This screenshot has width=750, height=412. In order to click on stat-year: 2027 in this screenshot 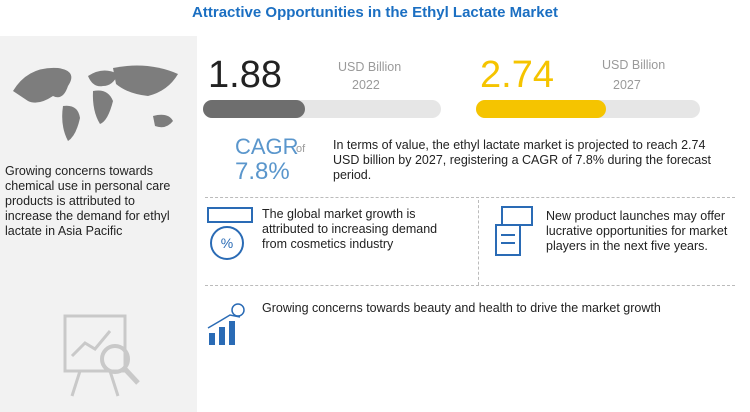, I will do `click(627, 85)`.